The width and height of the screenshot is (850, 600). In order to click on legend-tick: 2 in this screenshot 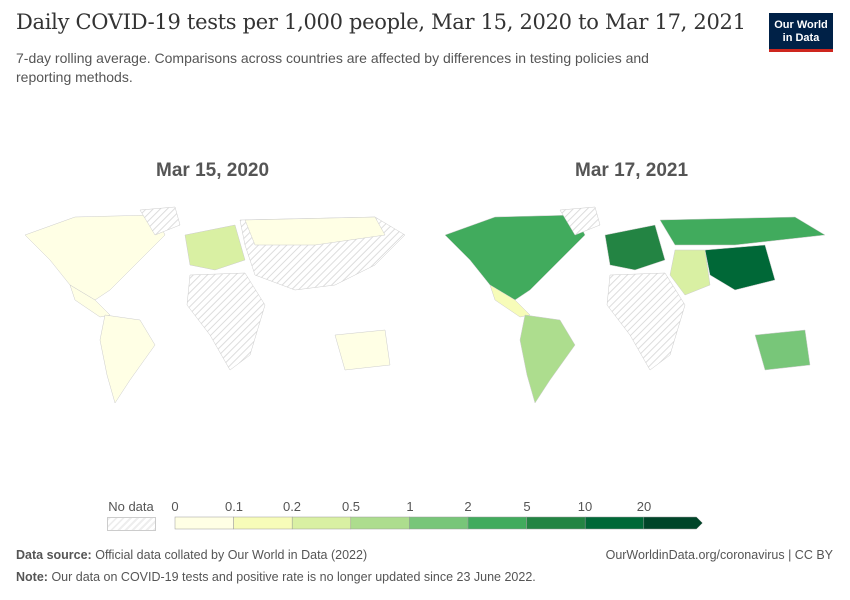, I will do `click(468, 506)`.